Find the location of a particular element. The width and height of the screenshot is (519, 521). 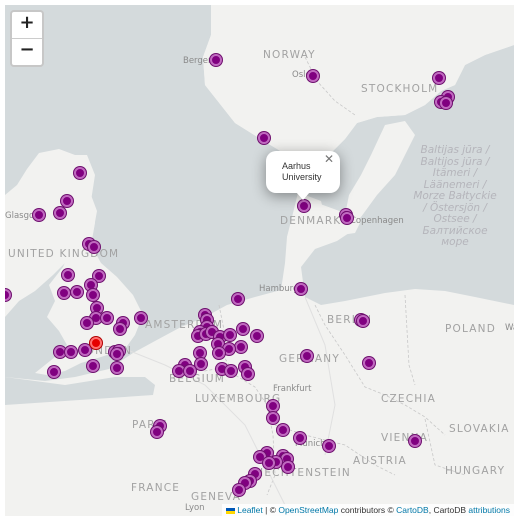

label-lyon: Lyon is located at coordinates (195, 508).